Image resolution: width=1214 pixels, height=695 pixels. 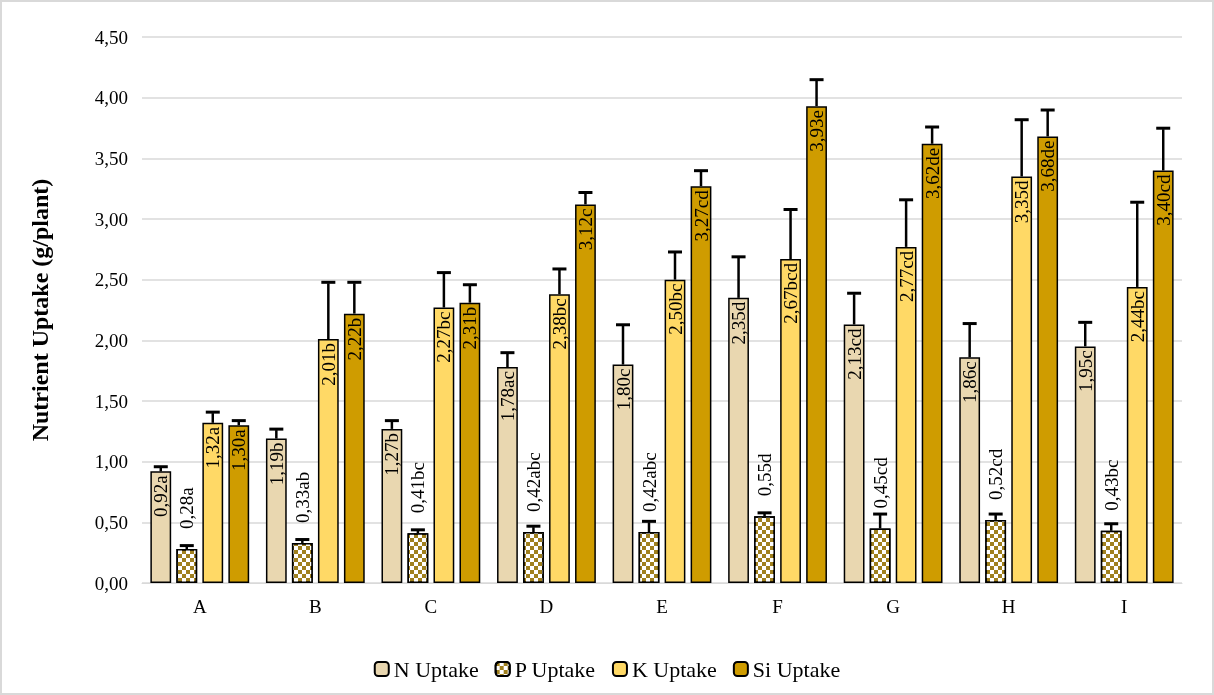 I want to click on y-tick-label: 3,00, so click(x=111, y=219).